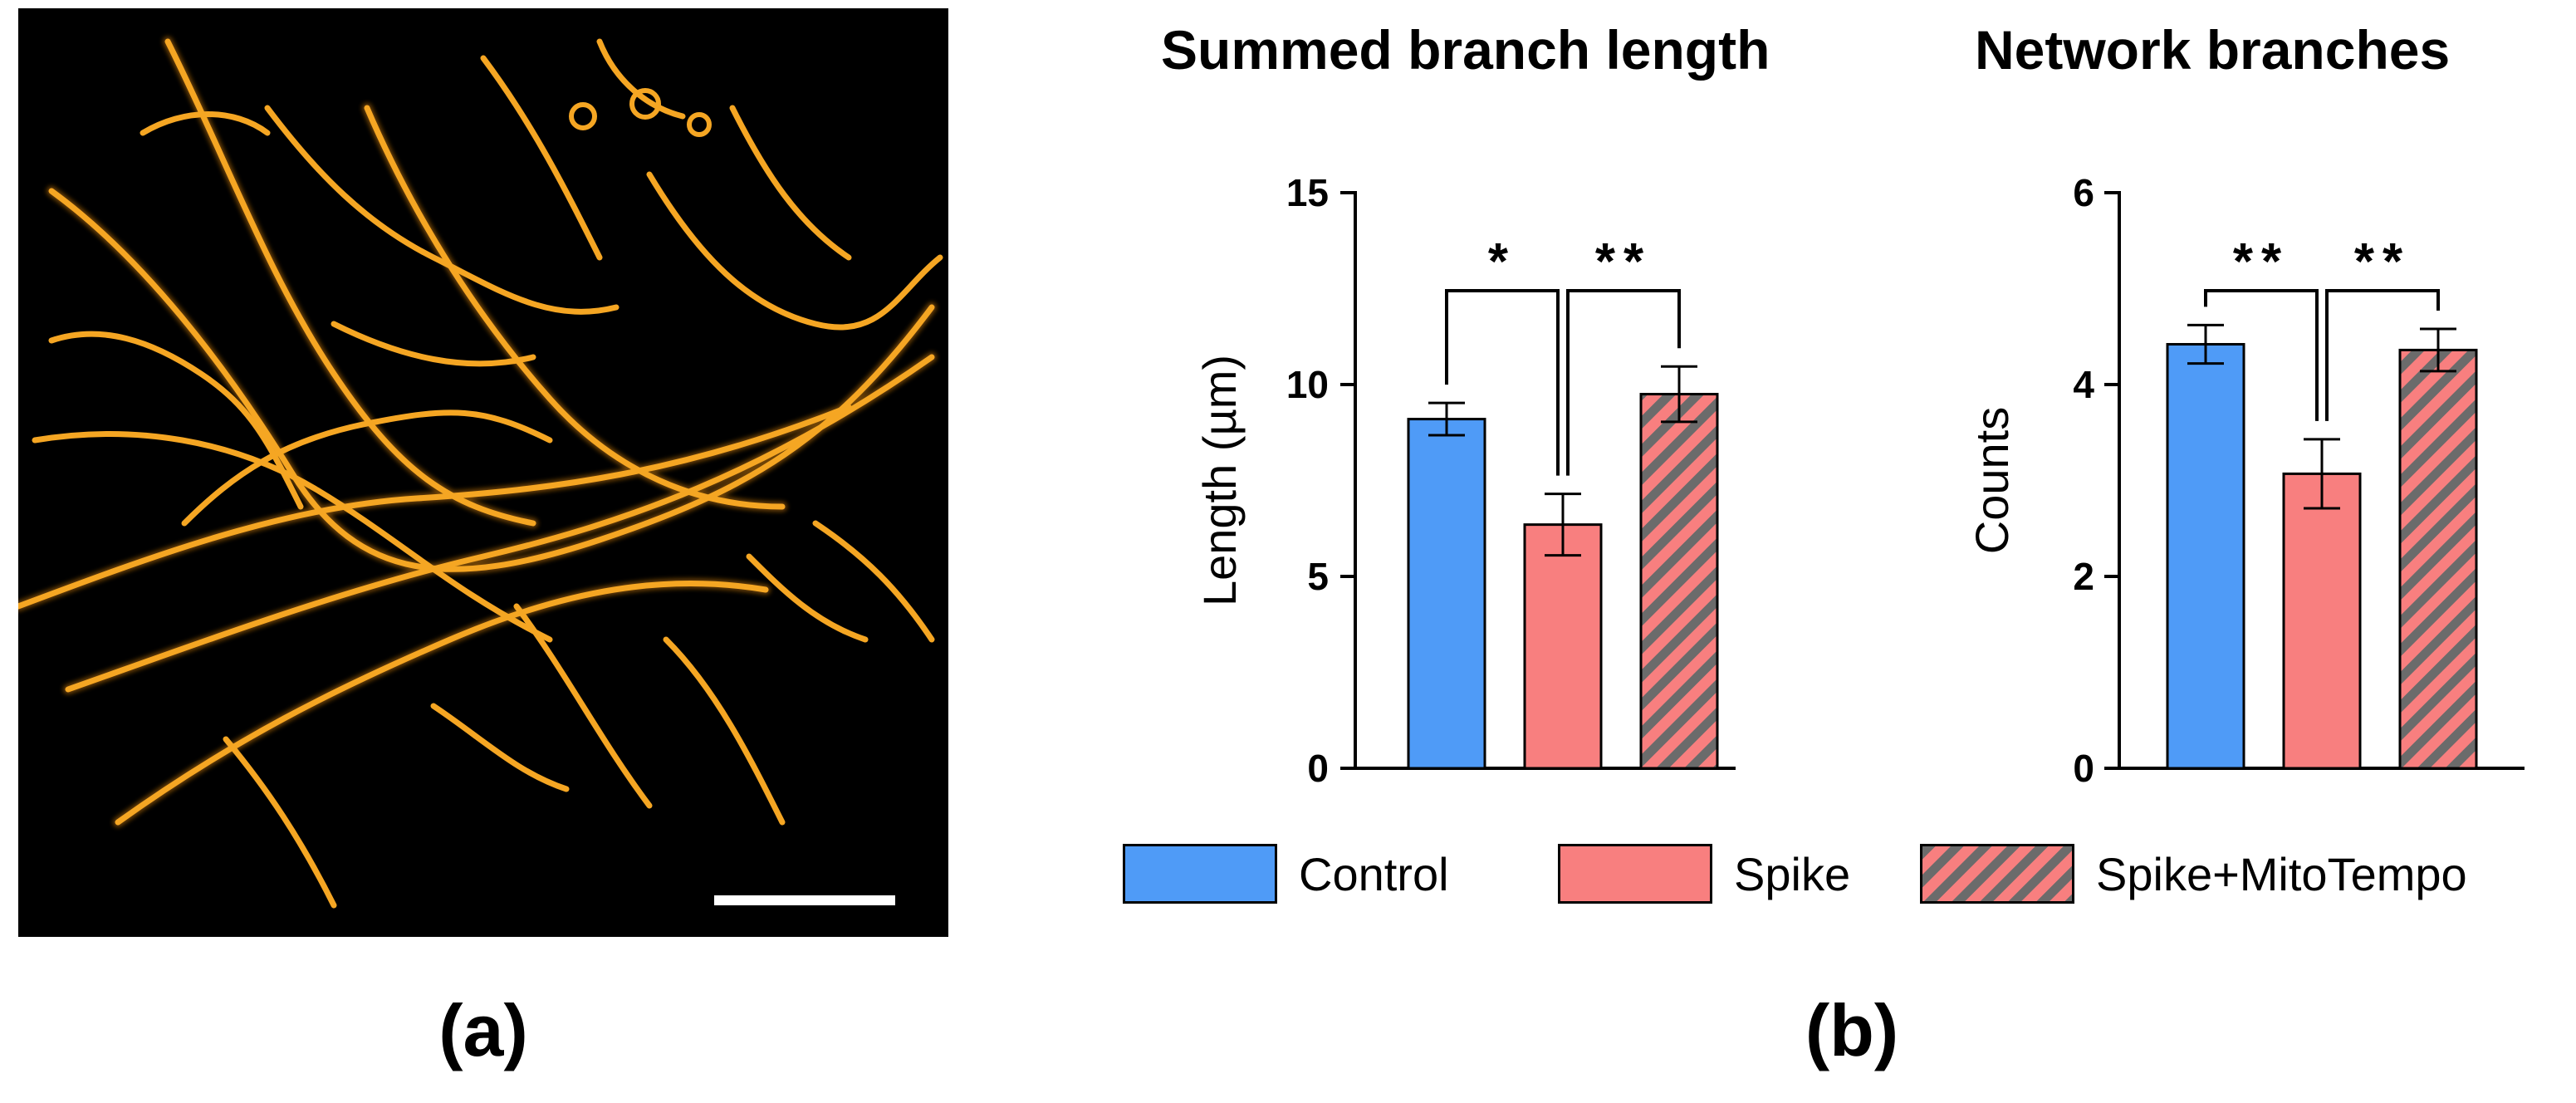 The height and width of the screenshot is (1103, 2576). I want to click on chart-network-branches: 0 2 4 6 Counts ** **, so click(2245, 480).